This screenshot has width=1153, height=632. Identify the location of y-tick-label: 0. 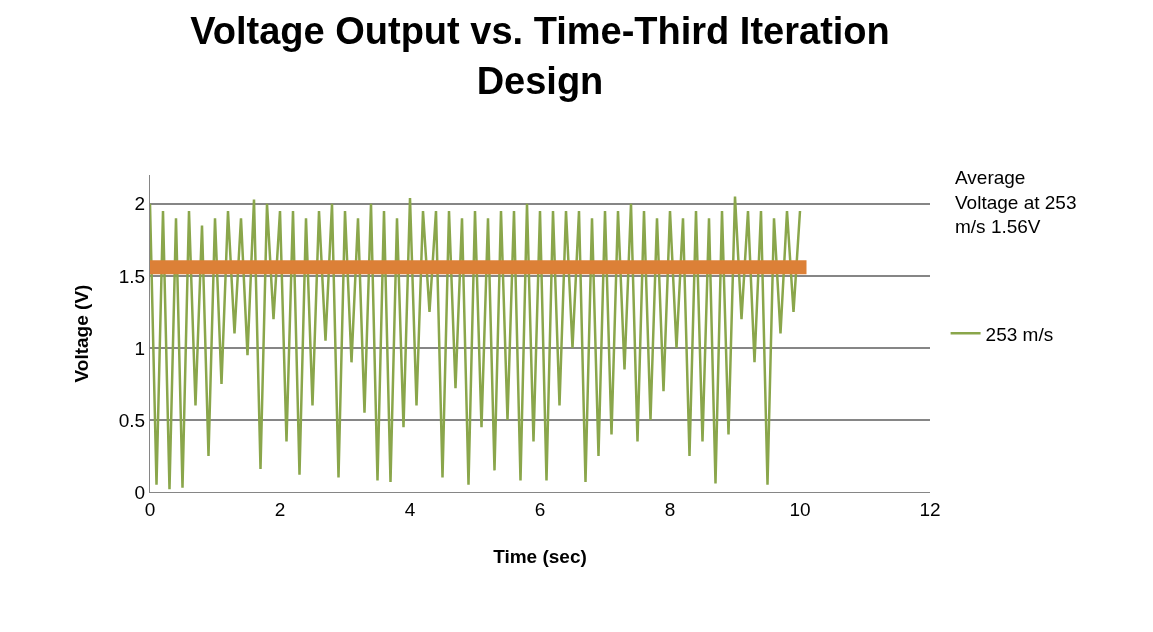
(140, 492).